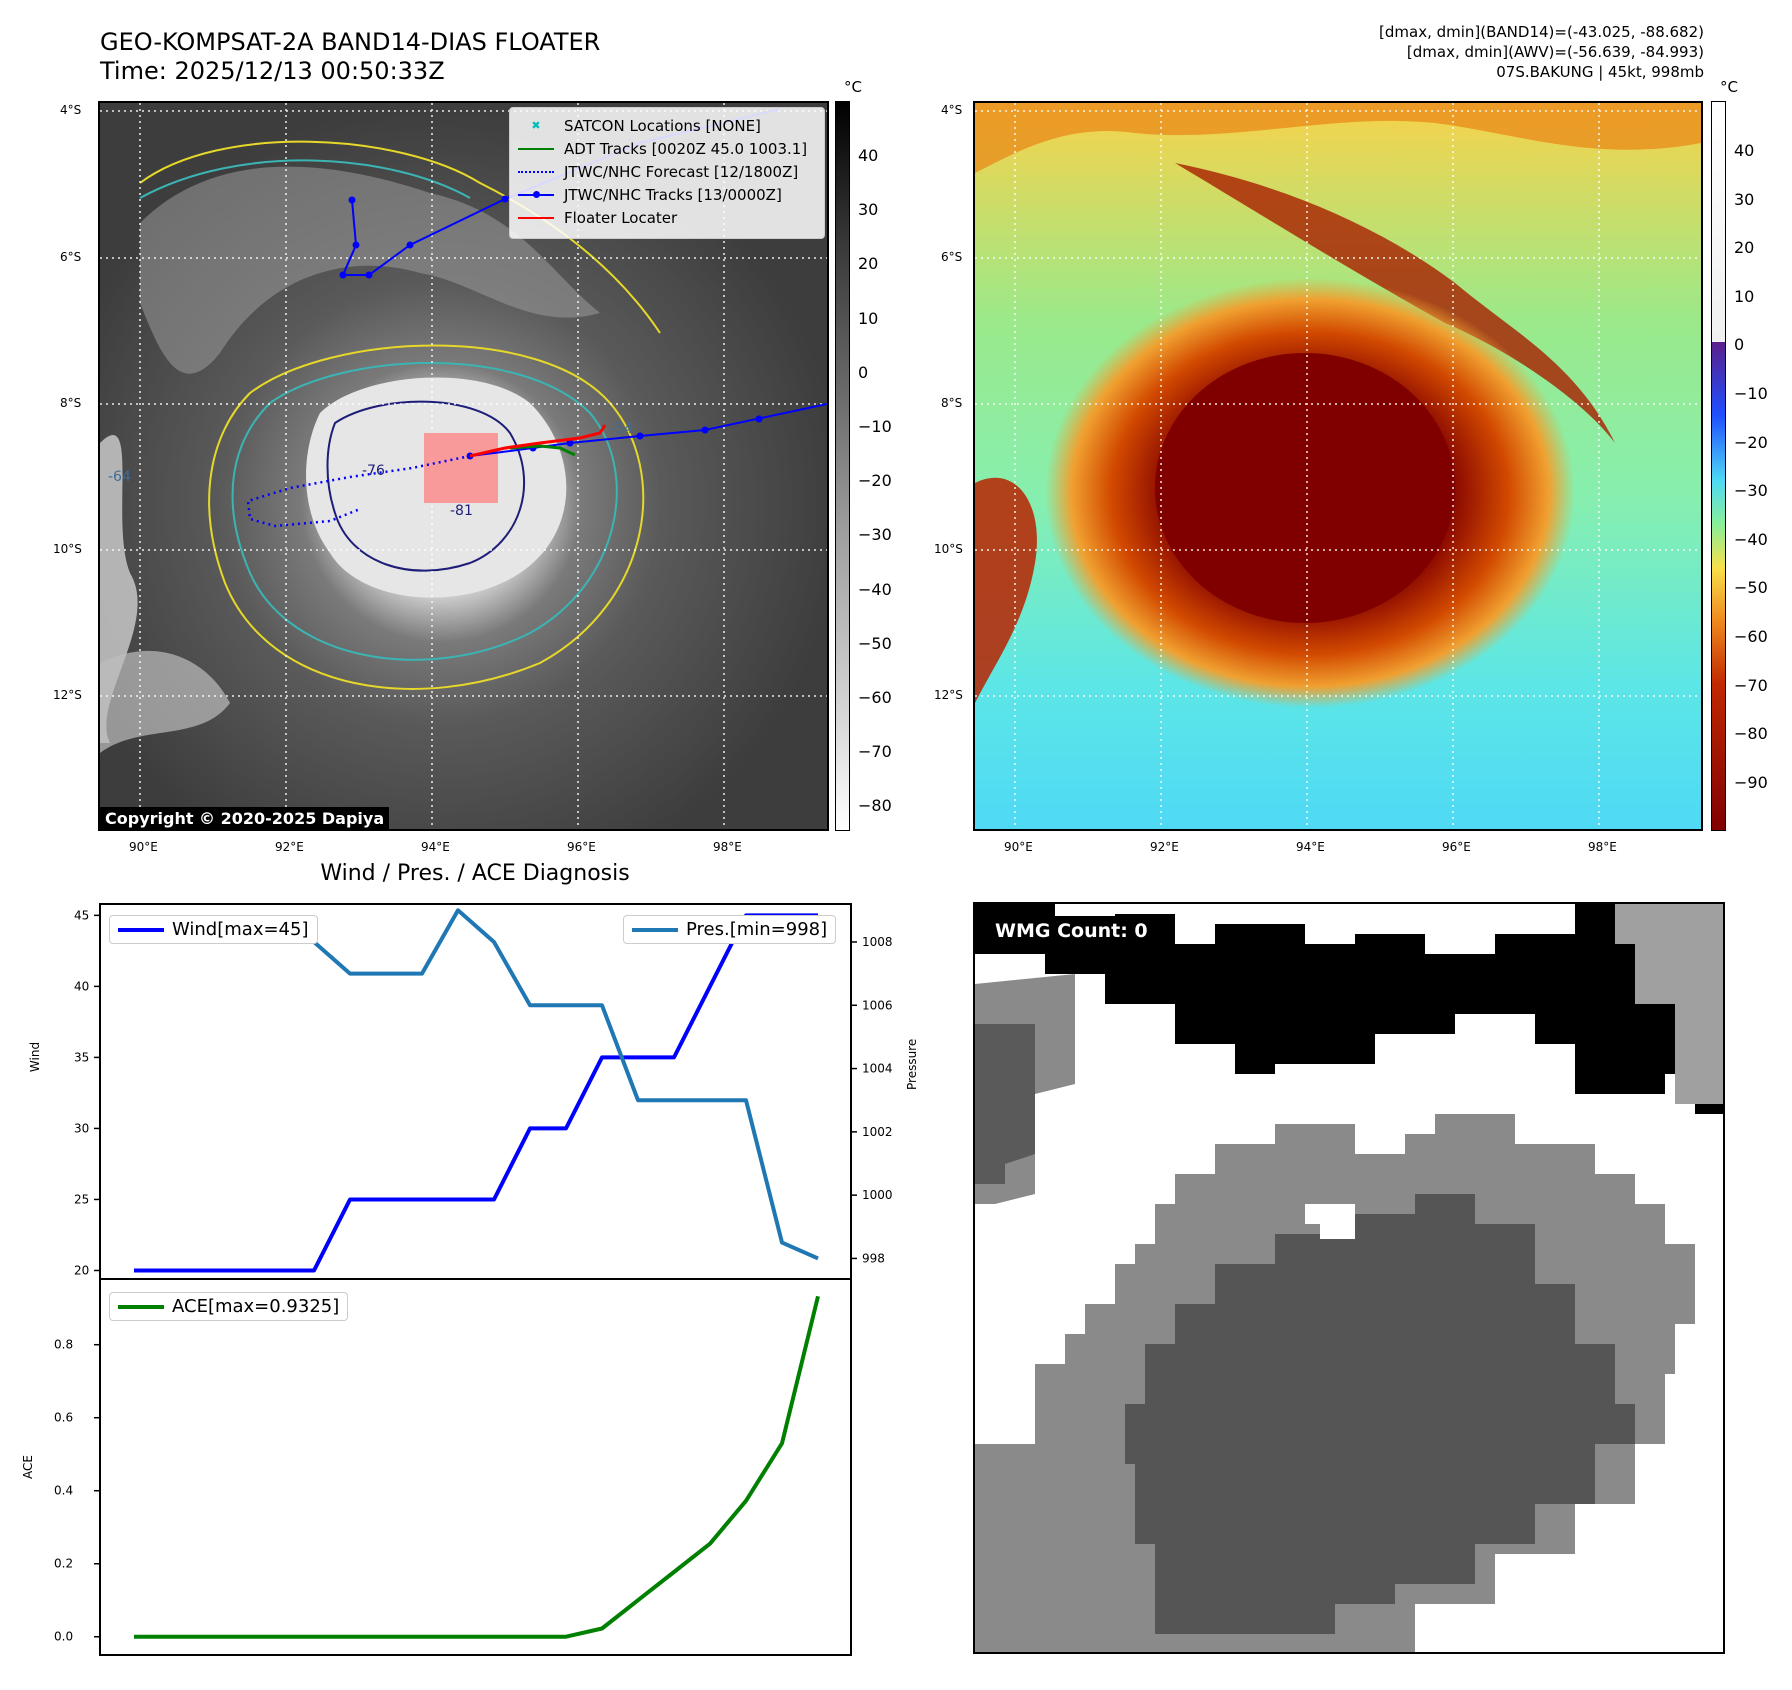  What do you see at coordinates (873, 1258) in the screenshot?
I see `pressure-tick-label: 998` at bounding box center [873, 1258].